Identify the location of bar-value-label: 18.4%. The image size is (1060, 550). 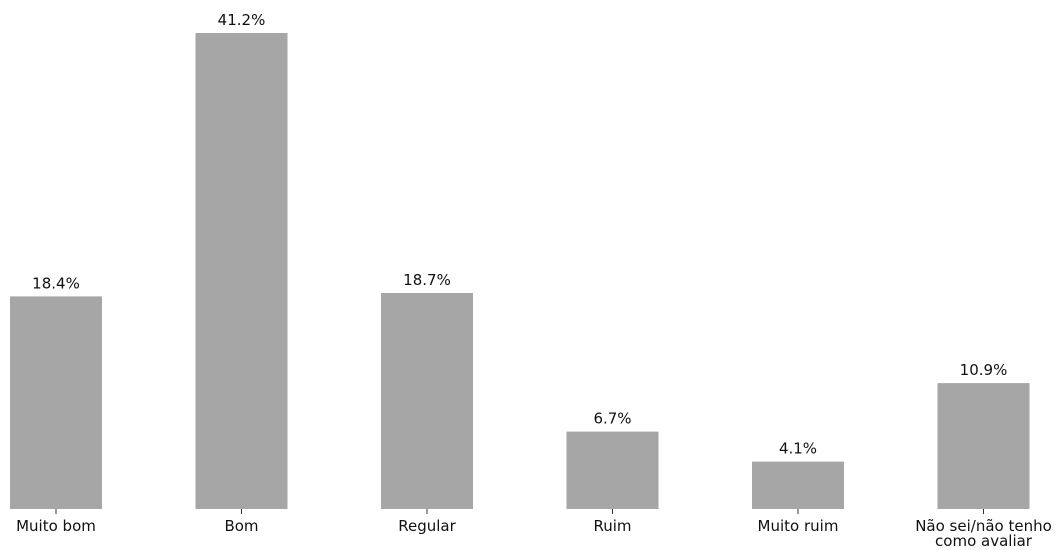
(56, 283).